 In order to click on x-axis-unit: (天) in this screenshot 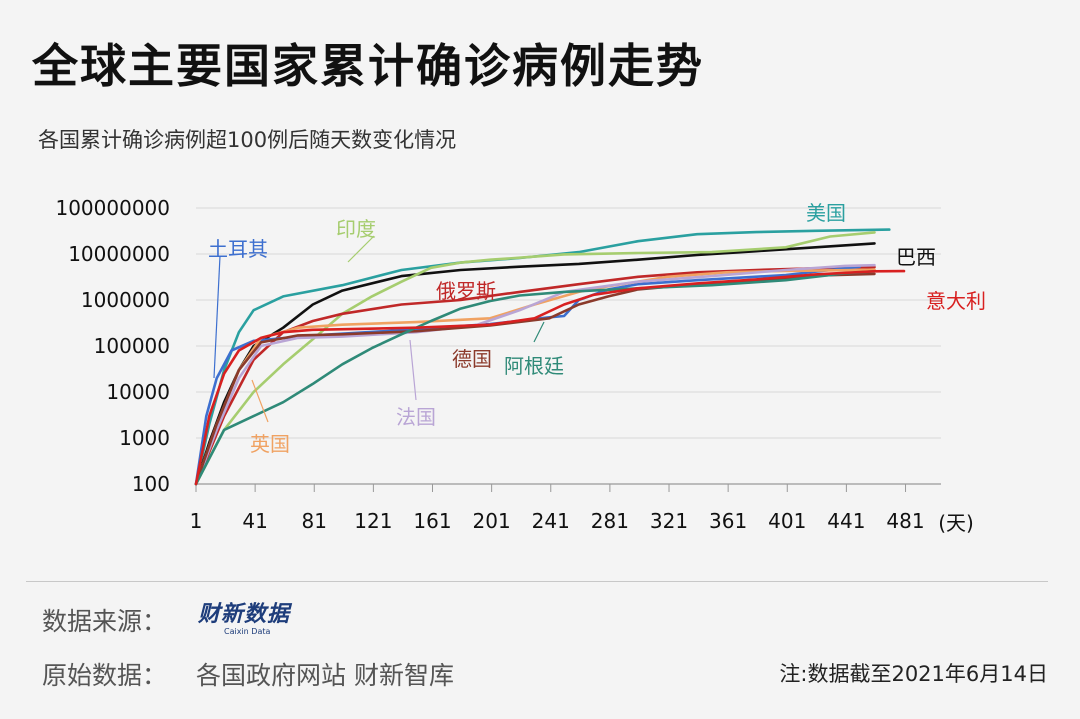, I will do `click(956, 523)`.